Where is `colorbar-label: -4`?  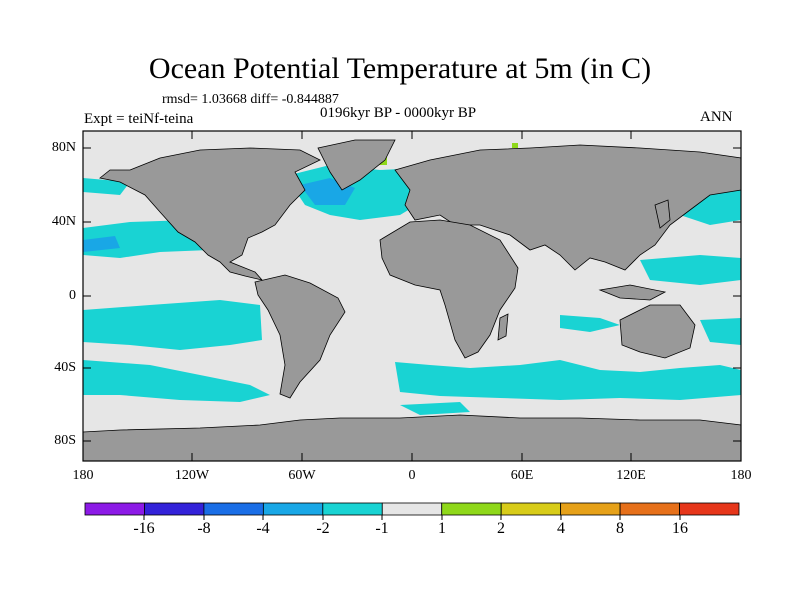
colorbar-label: -4 is located at coordinates (263, 528).